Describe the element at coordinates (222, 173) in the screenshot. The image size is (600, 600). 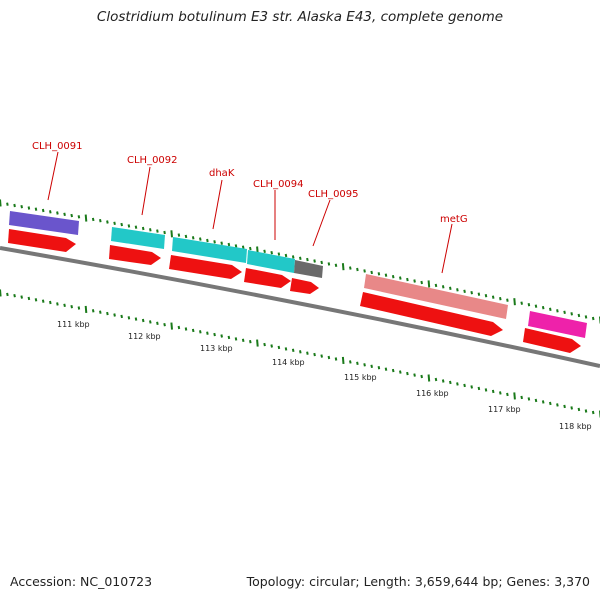
I see `gene-label-dhak: dhaK` at that location.